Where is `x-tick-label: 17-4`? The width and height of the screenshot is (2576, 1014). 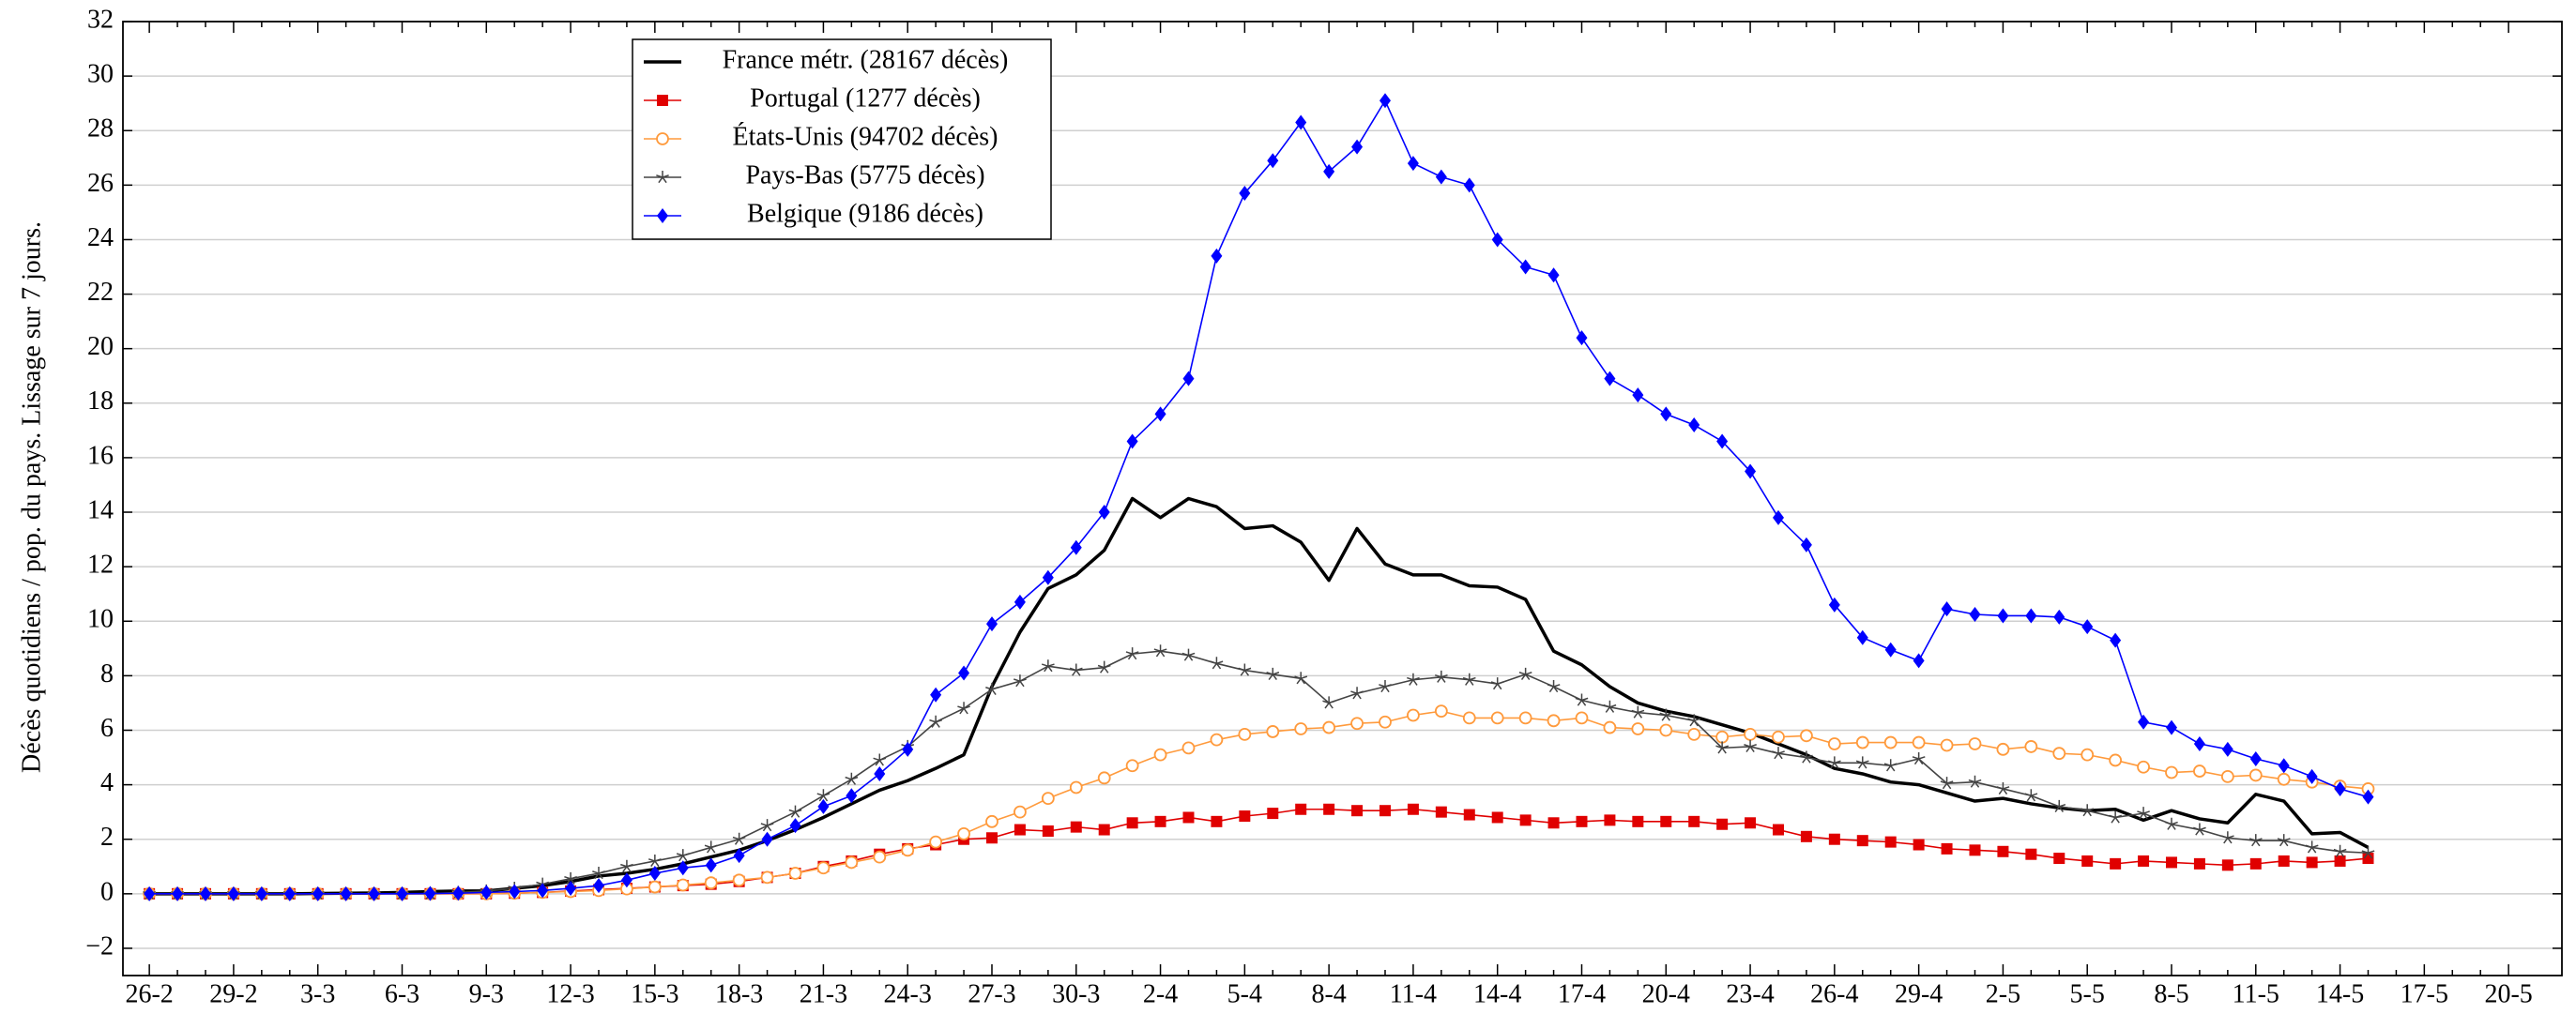
x-tick-label: 17-4 is located at coordinates (1582, 993).